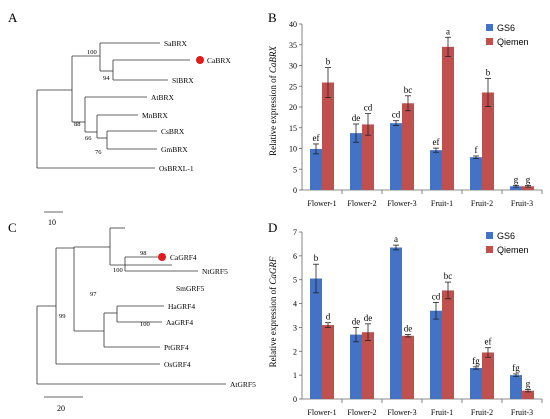 Image resolution: width=550 pixels, height=419 pixels. I want to click on legend-swatch-gs6, so click(489, 27).